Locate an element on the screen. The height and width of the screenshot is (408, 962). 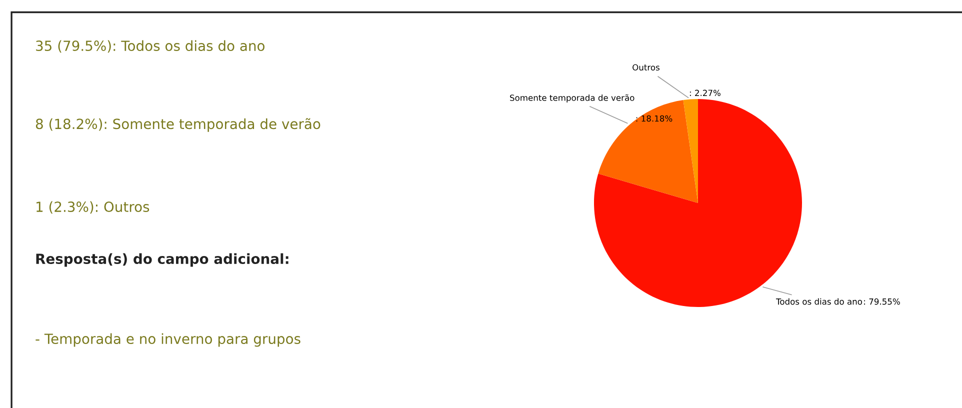
data-label: : 18.18% is located at coordinates (654, 118).